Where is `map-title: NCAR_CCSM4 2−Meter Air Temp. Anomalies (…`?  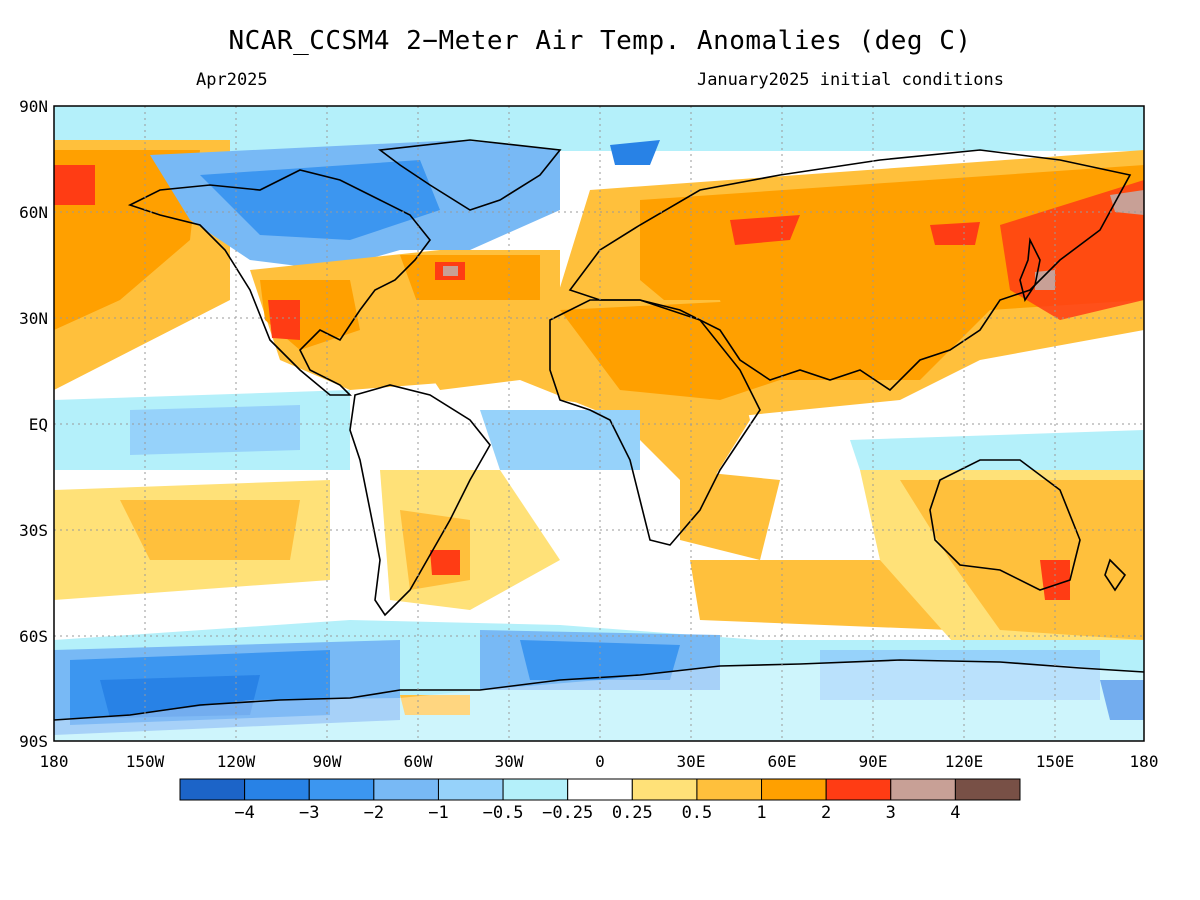
map-title: NCAR_CCSM4 2−Meter Air Temp. Anomalies (… is located at coordinates (600, 41).